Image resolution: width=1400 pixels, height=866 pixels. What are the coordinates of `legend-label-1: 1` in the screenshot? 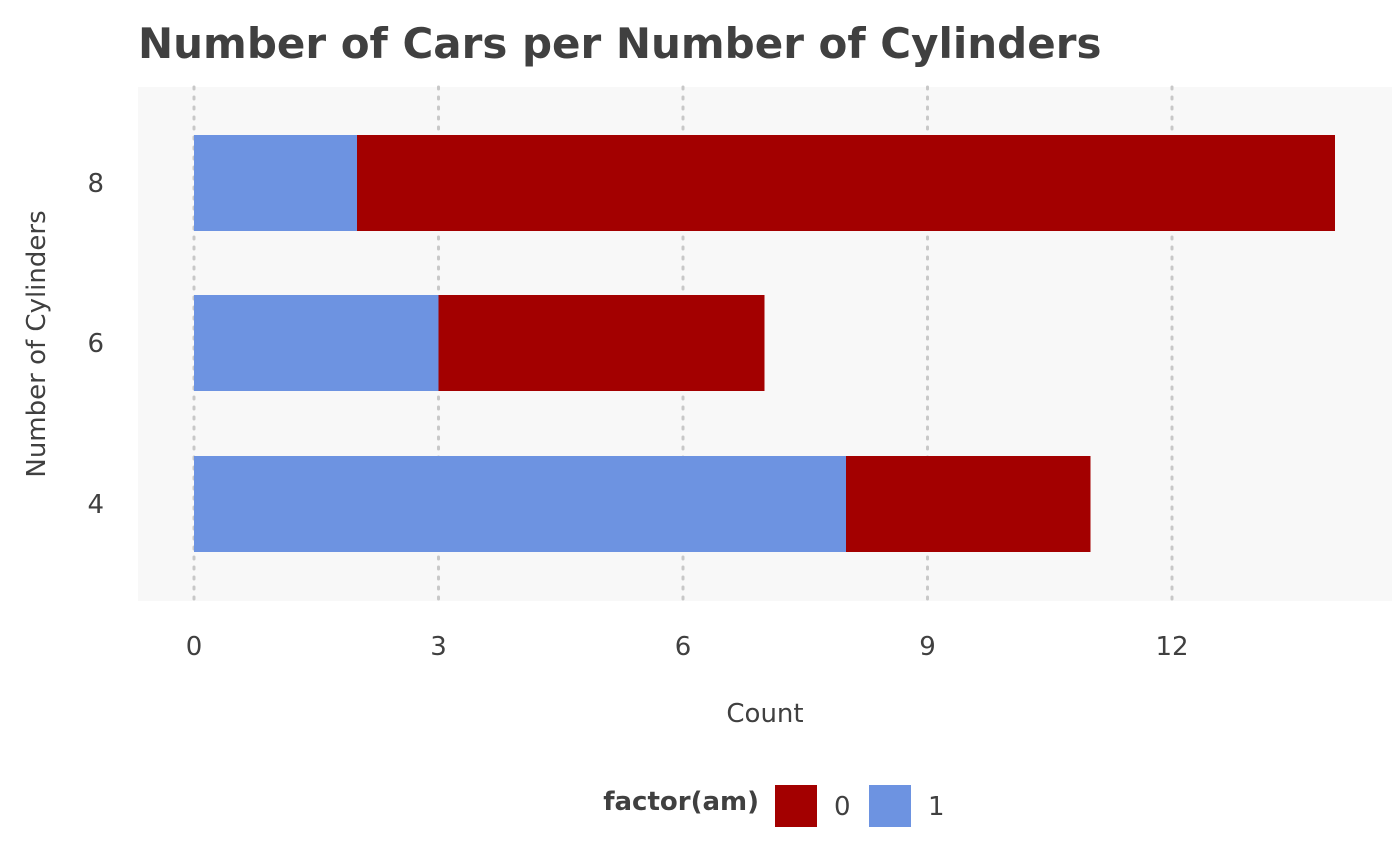 It's located at (936, 807).